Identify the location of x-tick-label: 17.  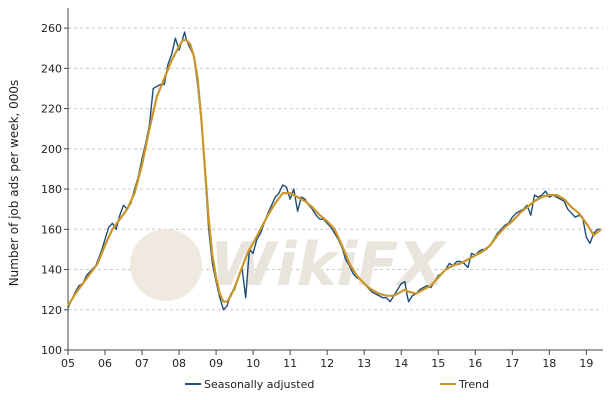
(512, 363).